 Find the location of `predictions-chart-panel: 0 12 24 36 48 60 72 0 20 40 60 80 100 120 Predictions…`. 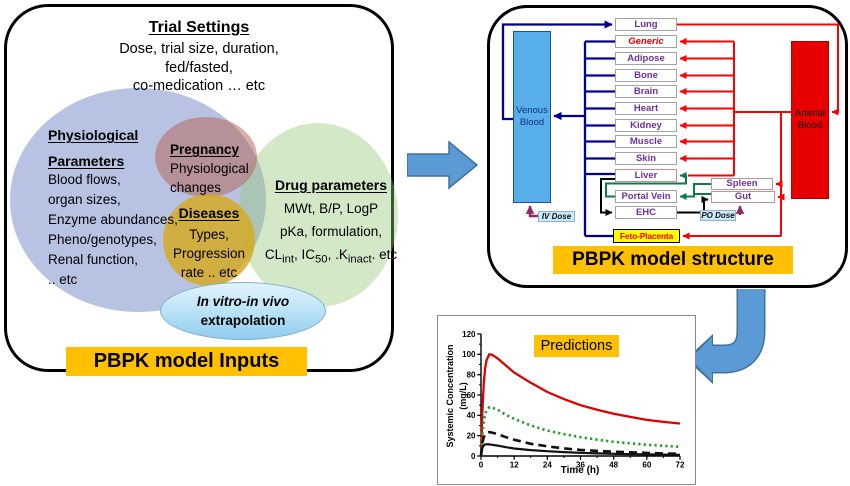

predictions-chart-panel: 0 12 24 36 48 60 72 0 20 40 60 80 100 120 Predictions… is located at coordinates (566, 400).